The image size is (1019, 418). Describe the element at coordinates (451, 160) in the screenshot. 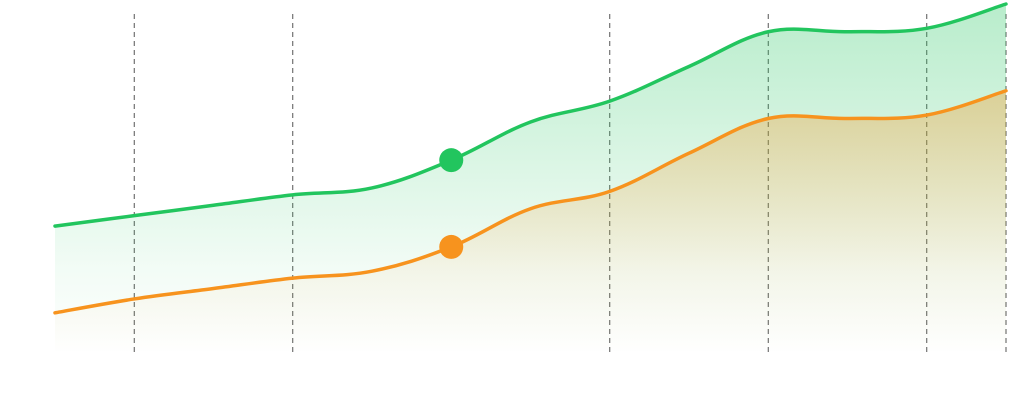

I see `marker-upper` at that location.